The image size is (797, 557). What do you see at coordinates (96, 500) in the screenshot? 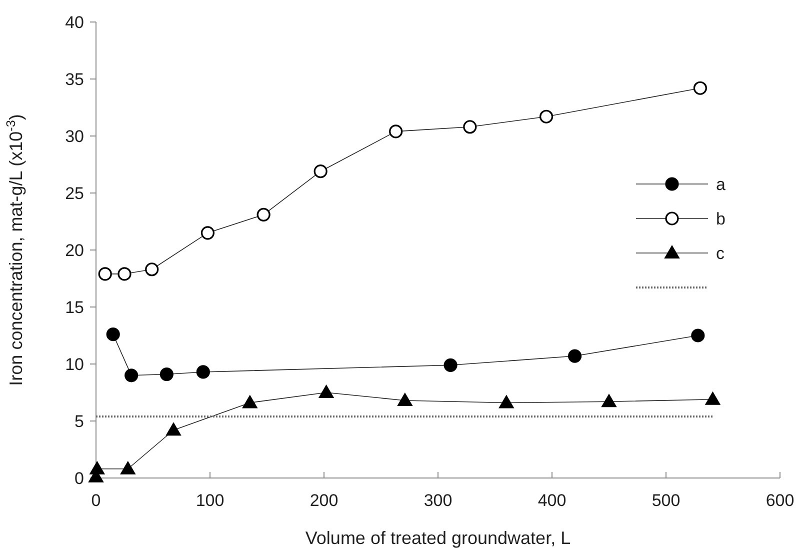
I see `x-tick-label: 0` at bounding box center [96, 500].